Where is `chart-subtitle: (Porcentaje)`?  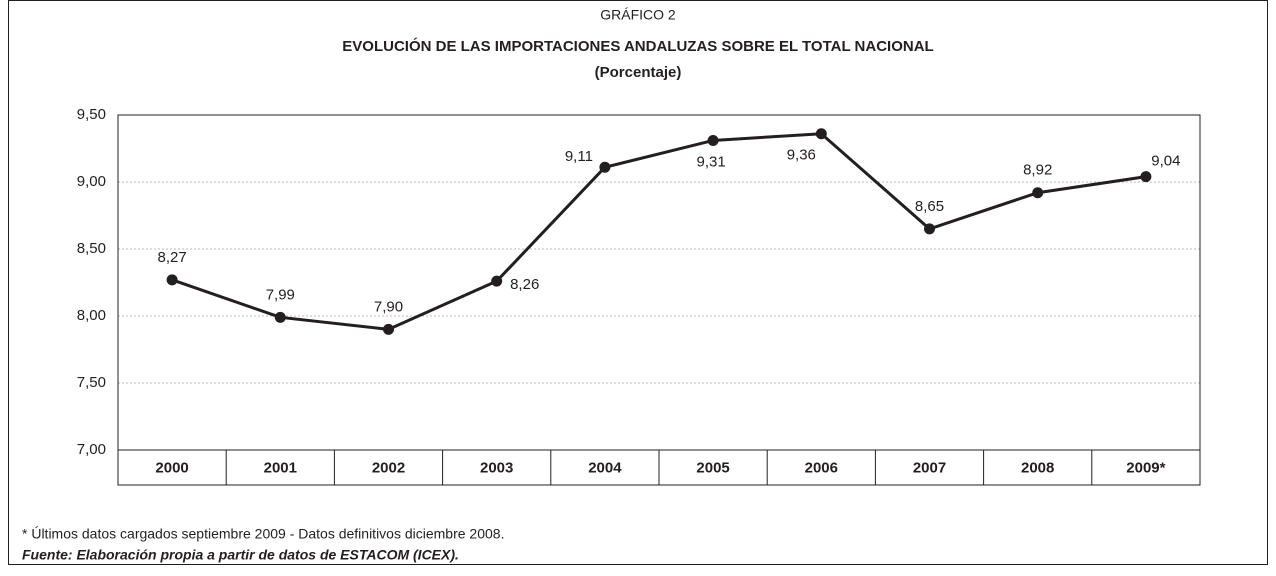 chart-subtitle: (Porcentaje) is located at coordinates (638, 72).